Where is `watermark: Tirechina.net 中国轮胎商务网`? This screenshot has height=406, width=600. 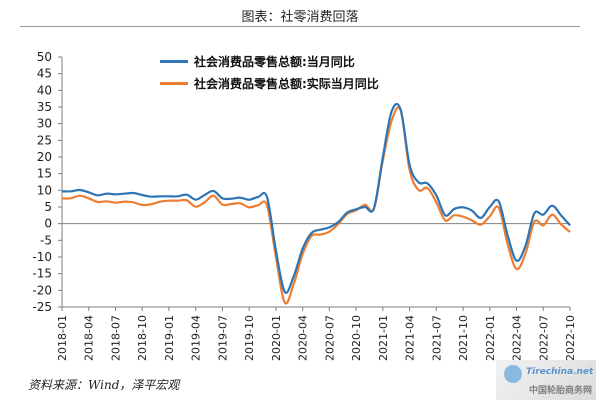 watermark: Tirechina.net 中国轮胎商务网 is located at coordinates (546, 380).